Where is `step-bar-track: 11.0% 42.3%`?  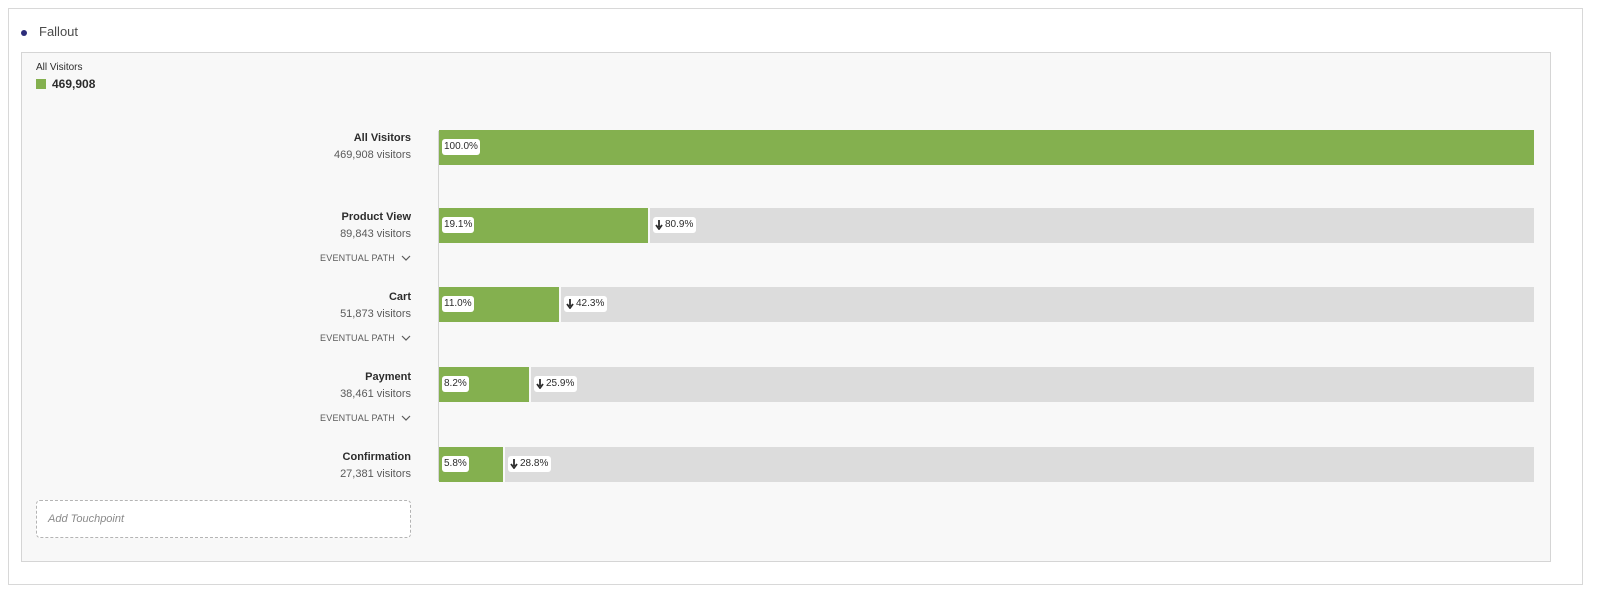 step-bar-track: 11.0% 42.3% is located at coordinates (986, 304).